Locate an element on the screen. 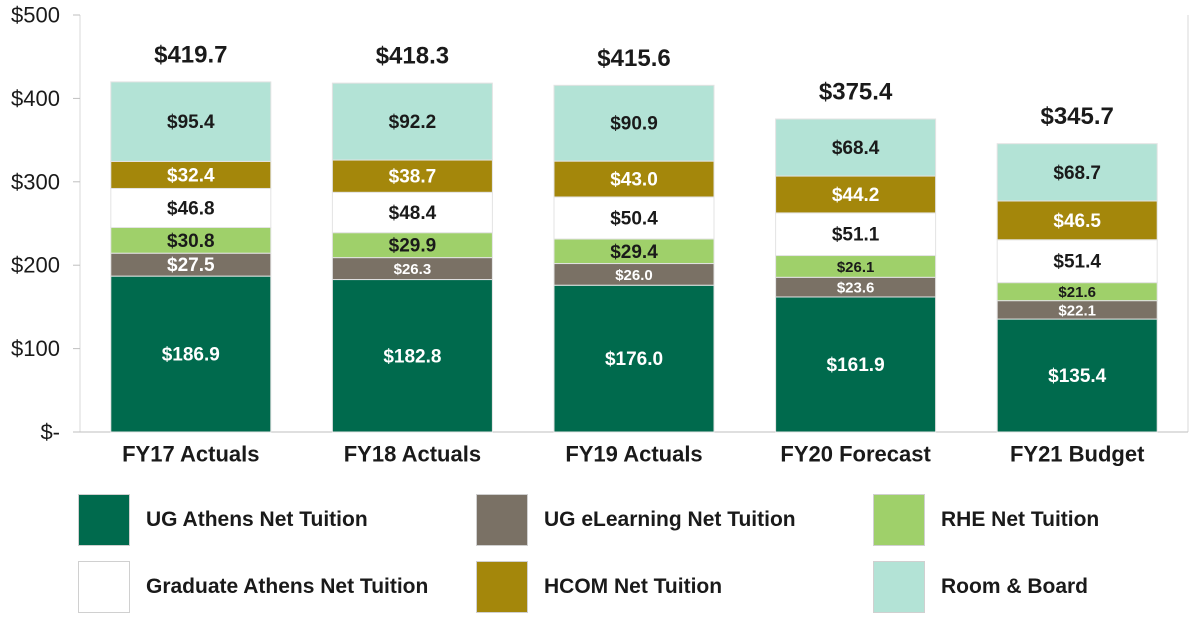 The width and height of the screenshot is (1200, 629). segment-data-label: $46.5 is located at coordinates (1077, 221).